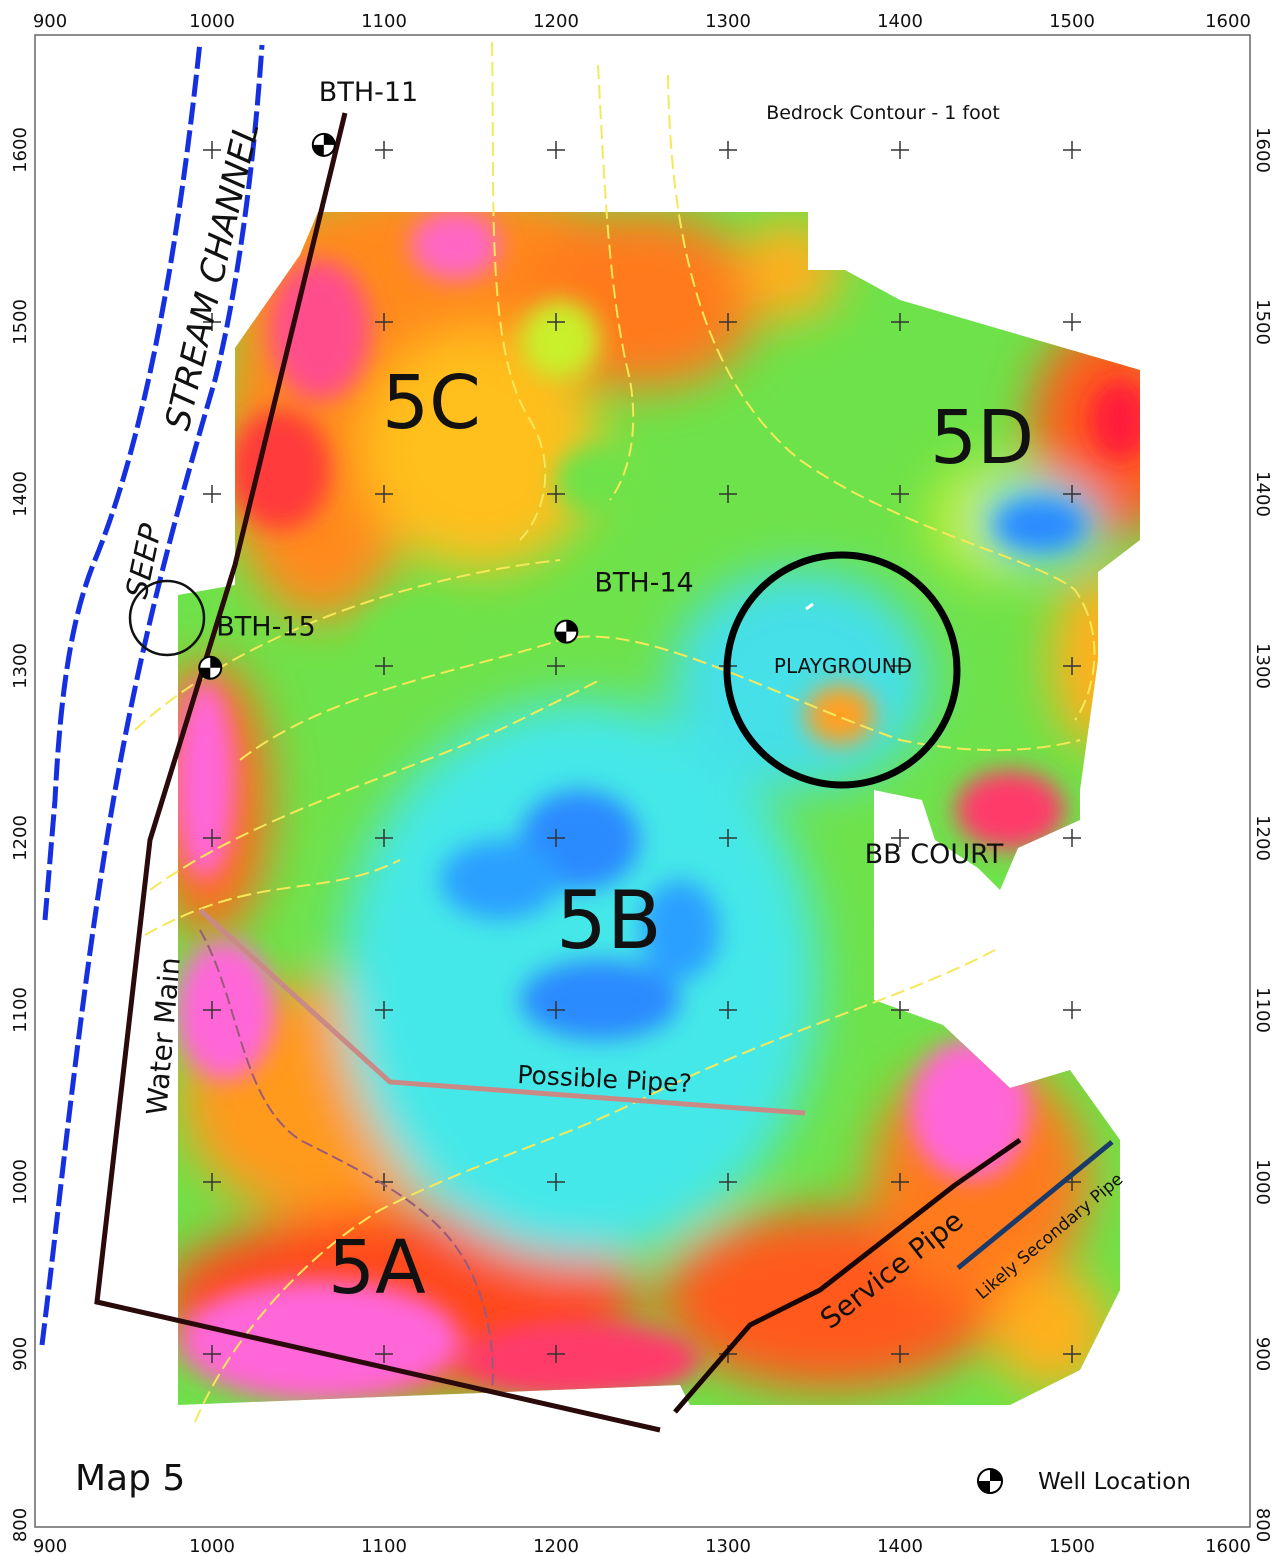 The height and width of the screenshot is (1556, 1283). I want to click on x-tick-top-1400: 1400, so click(900, 21).